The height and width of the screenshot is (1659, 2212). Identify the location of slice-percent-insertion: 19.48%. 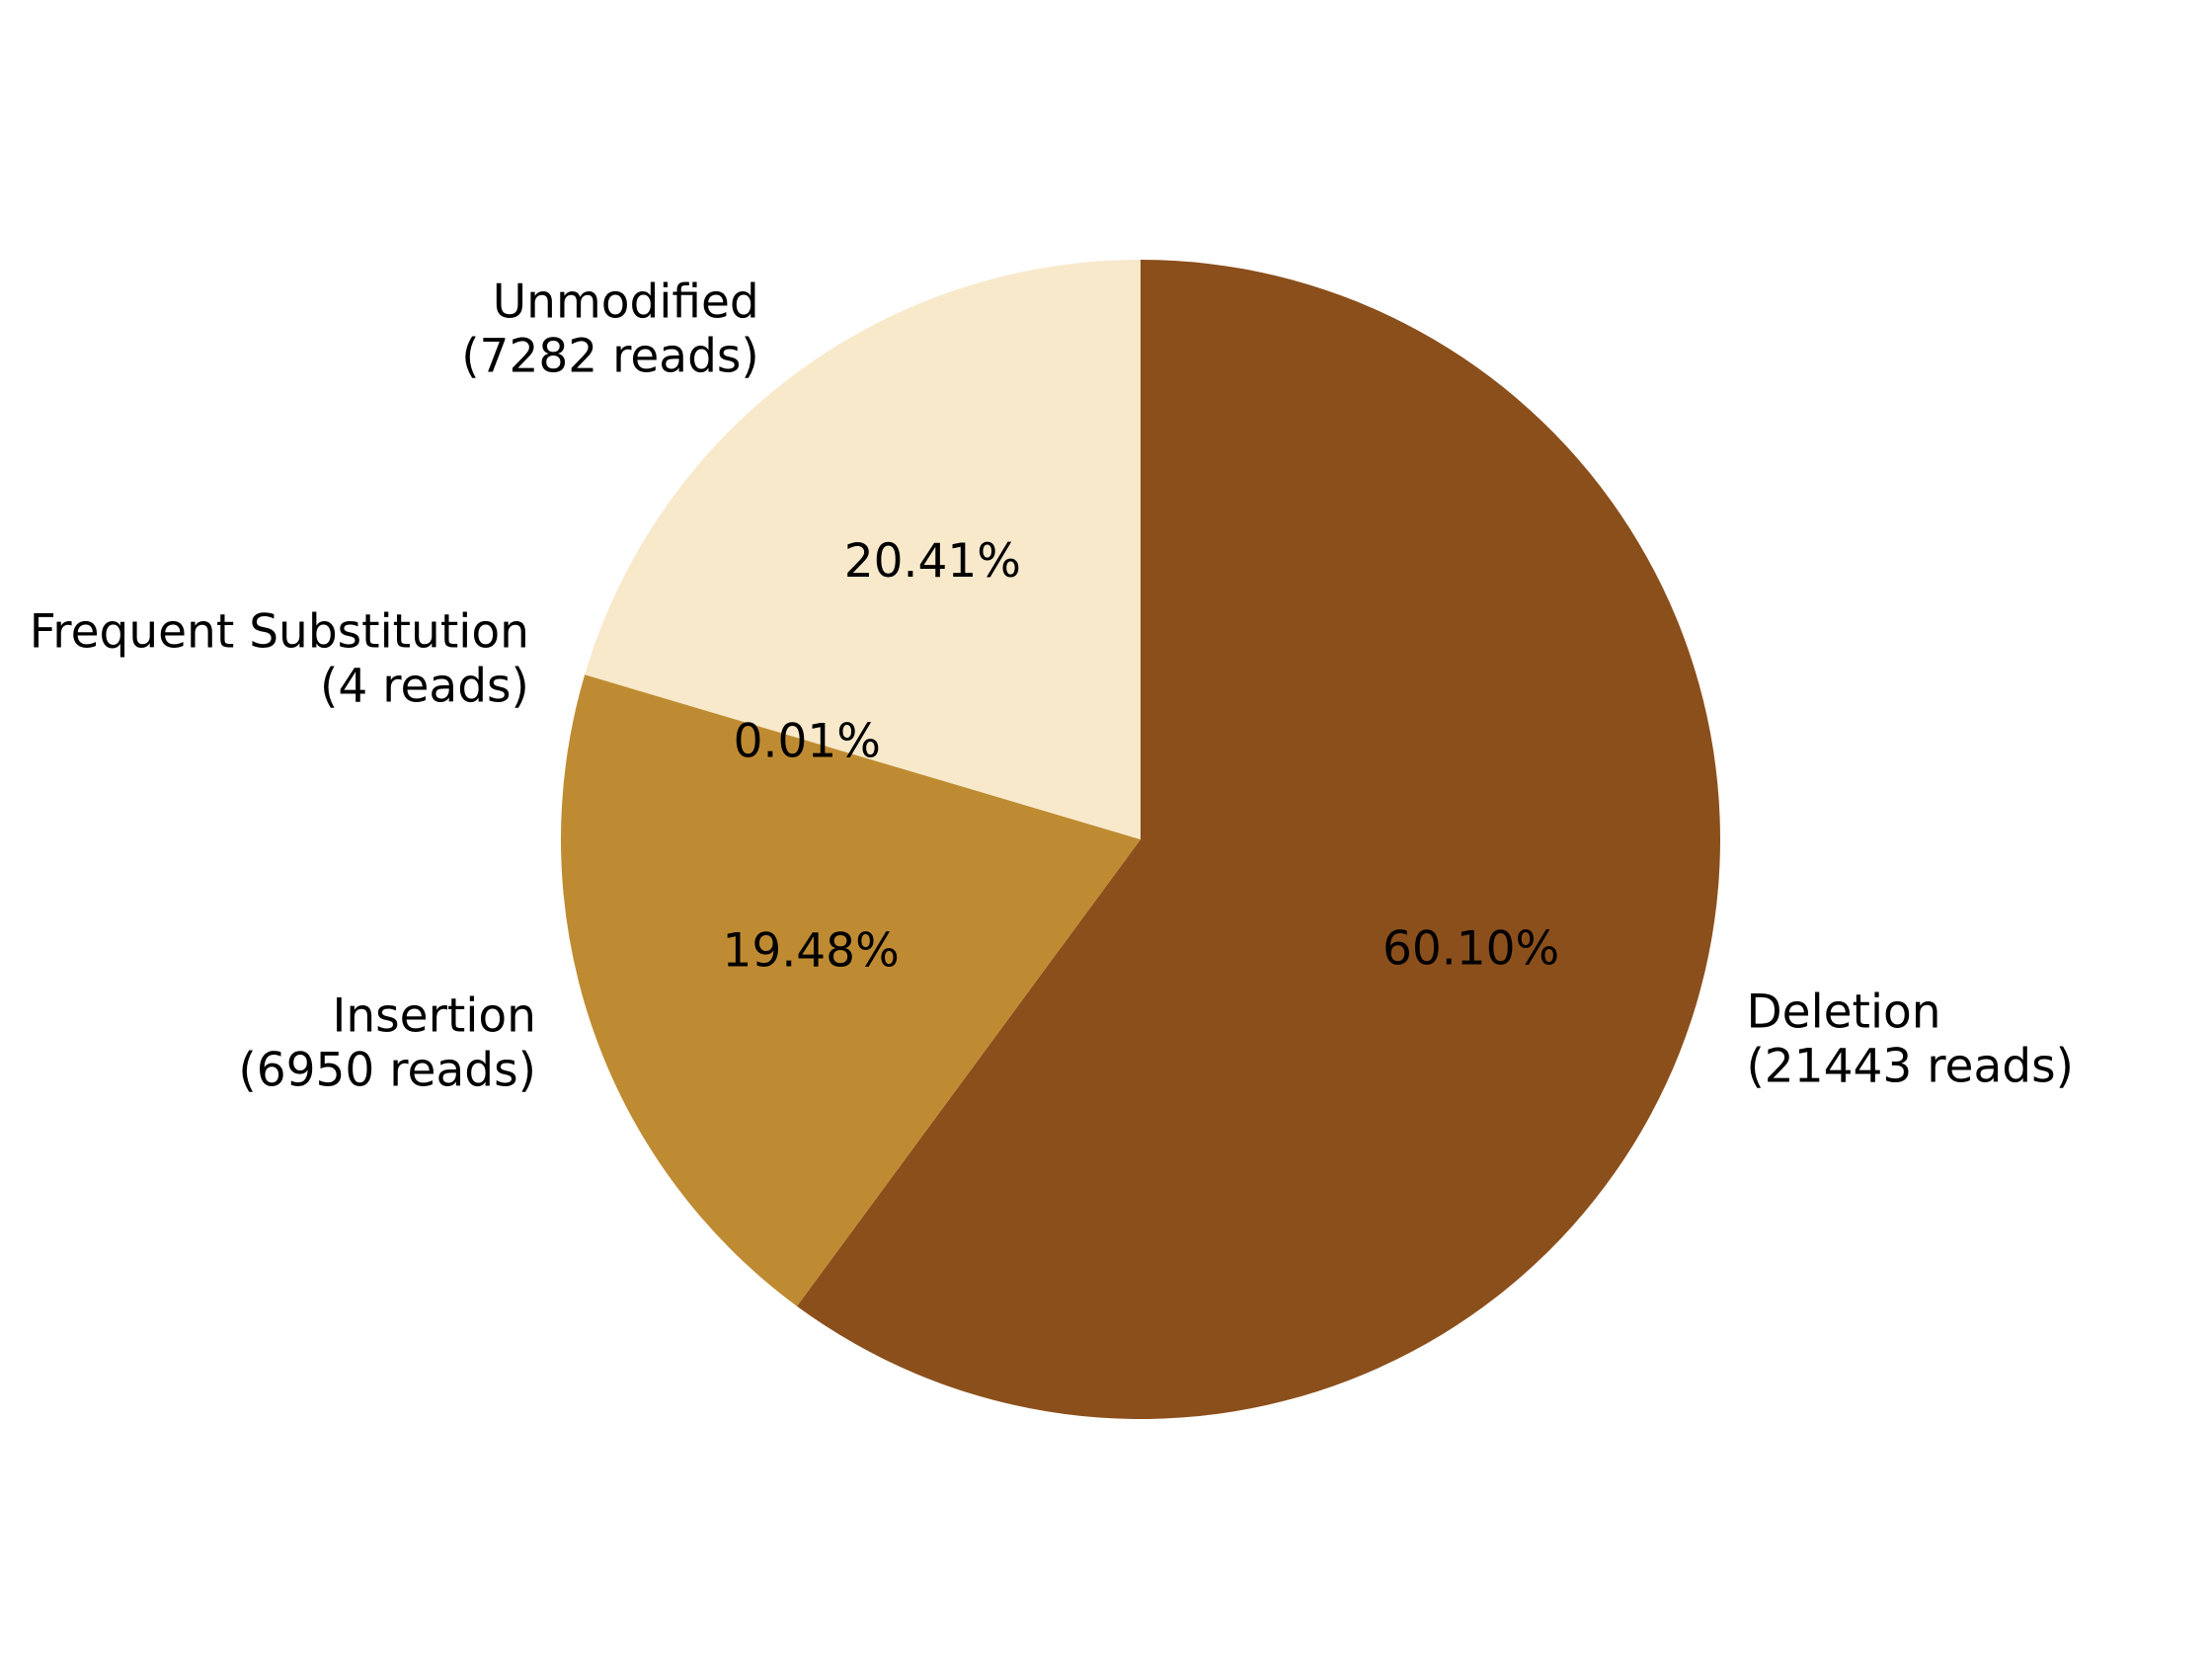
(812, 952).